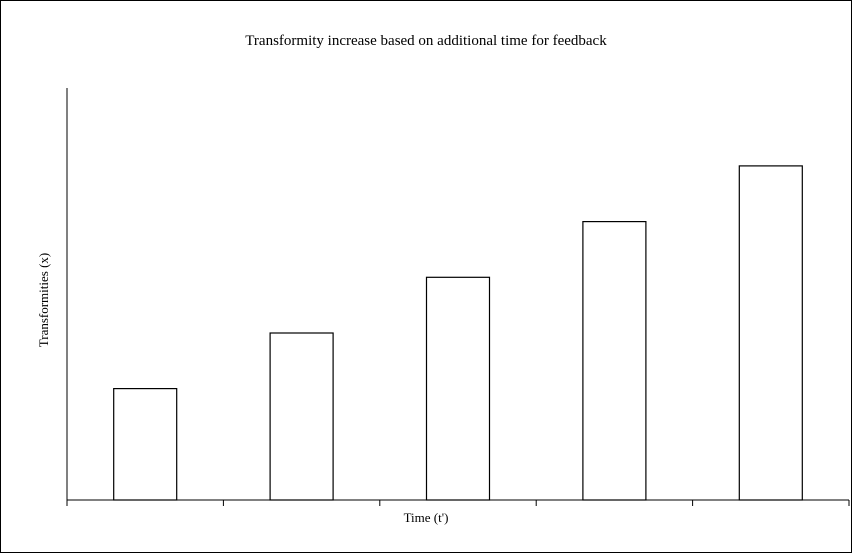  Describe the element at coordinates (43, 300) in the screenshot. I see `y-axis-label: Transformities (x)` at that location.